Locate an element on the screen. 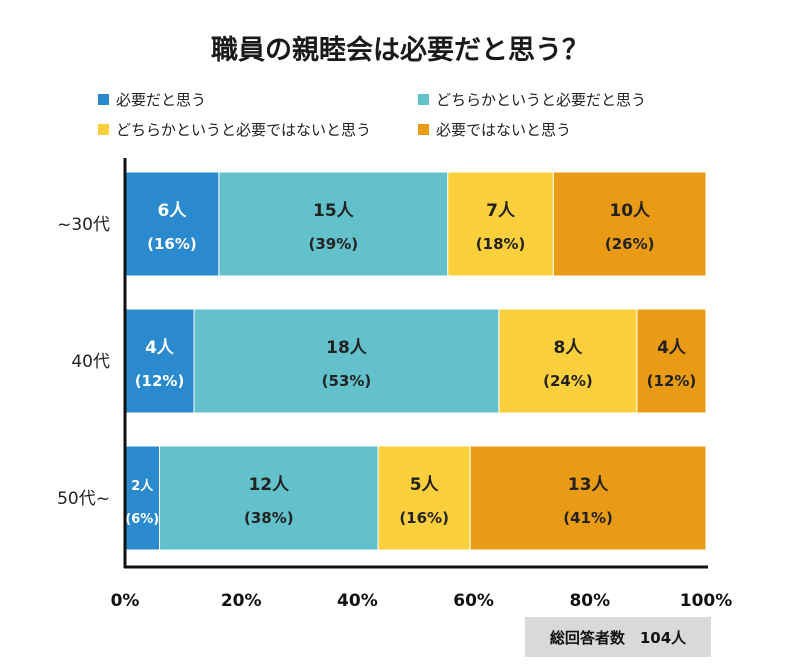 Image resolution: width=800 pixels, height=670 pixels. data-label-percent-3-2: (38%) is located at coordinates (269, 518).